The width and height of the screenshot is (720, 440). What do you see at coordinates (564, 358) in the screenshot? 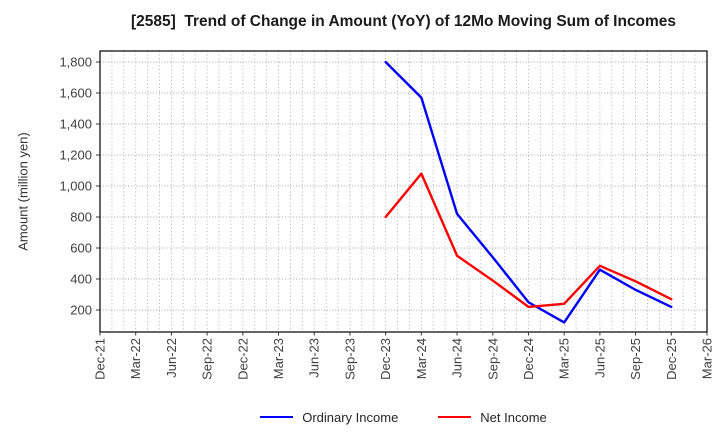
I see `x-tick-label: Mar-25` at bounding box center [564, 358].